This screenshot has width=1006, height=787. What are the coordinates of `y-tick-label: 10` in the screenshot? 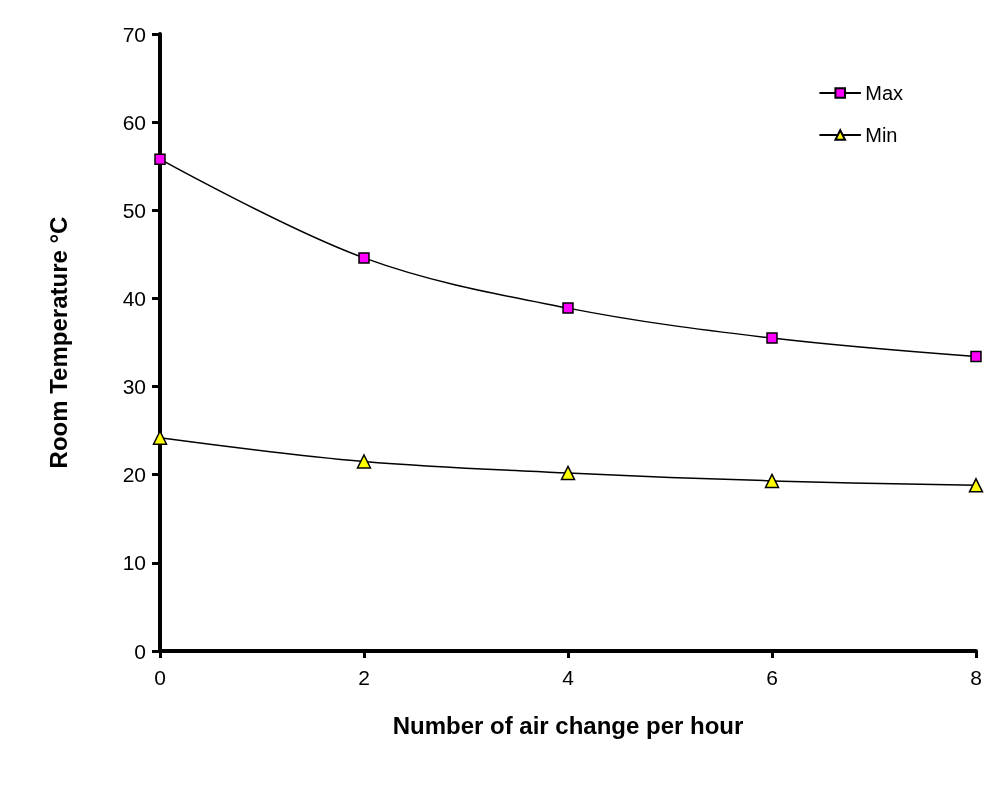 It's located at (134, 563).